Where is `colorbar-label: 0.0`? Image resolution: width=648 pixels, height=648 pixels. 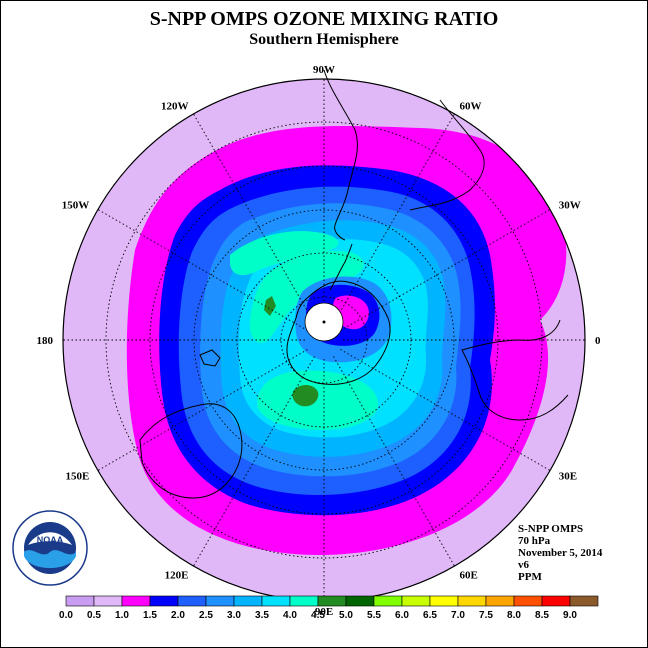
colorbar-label: 0.0 is located at coordinates (66, 615).